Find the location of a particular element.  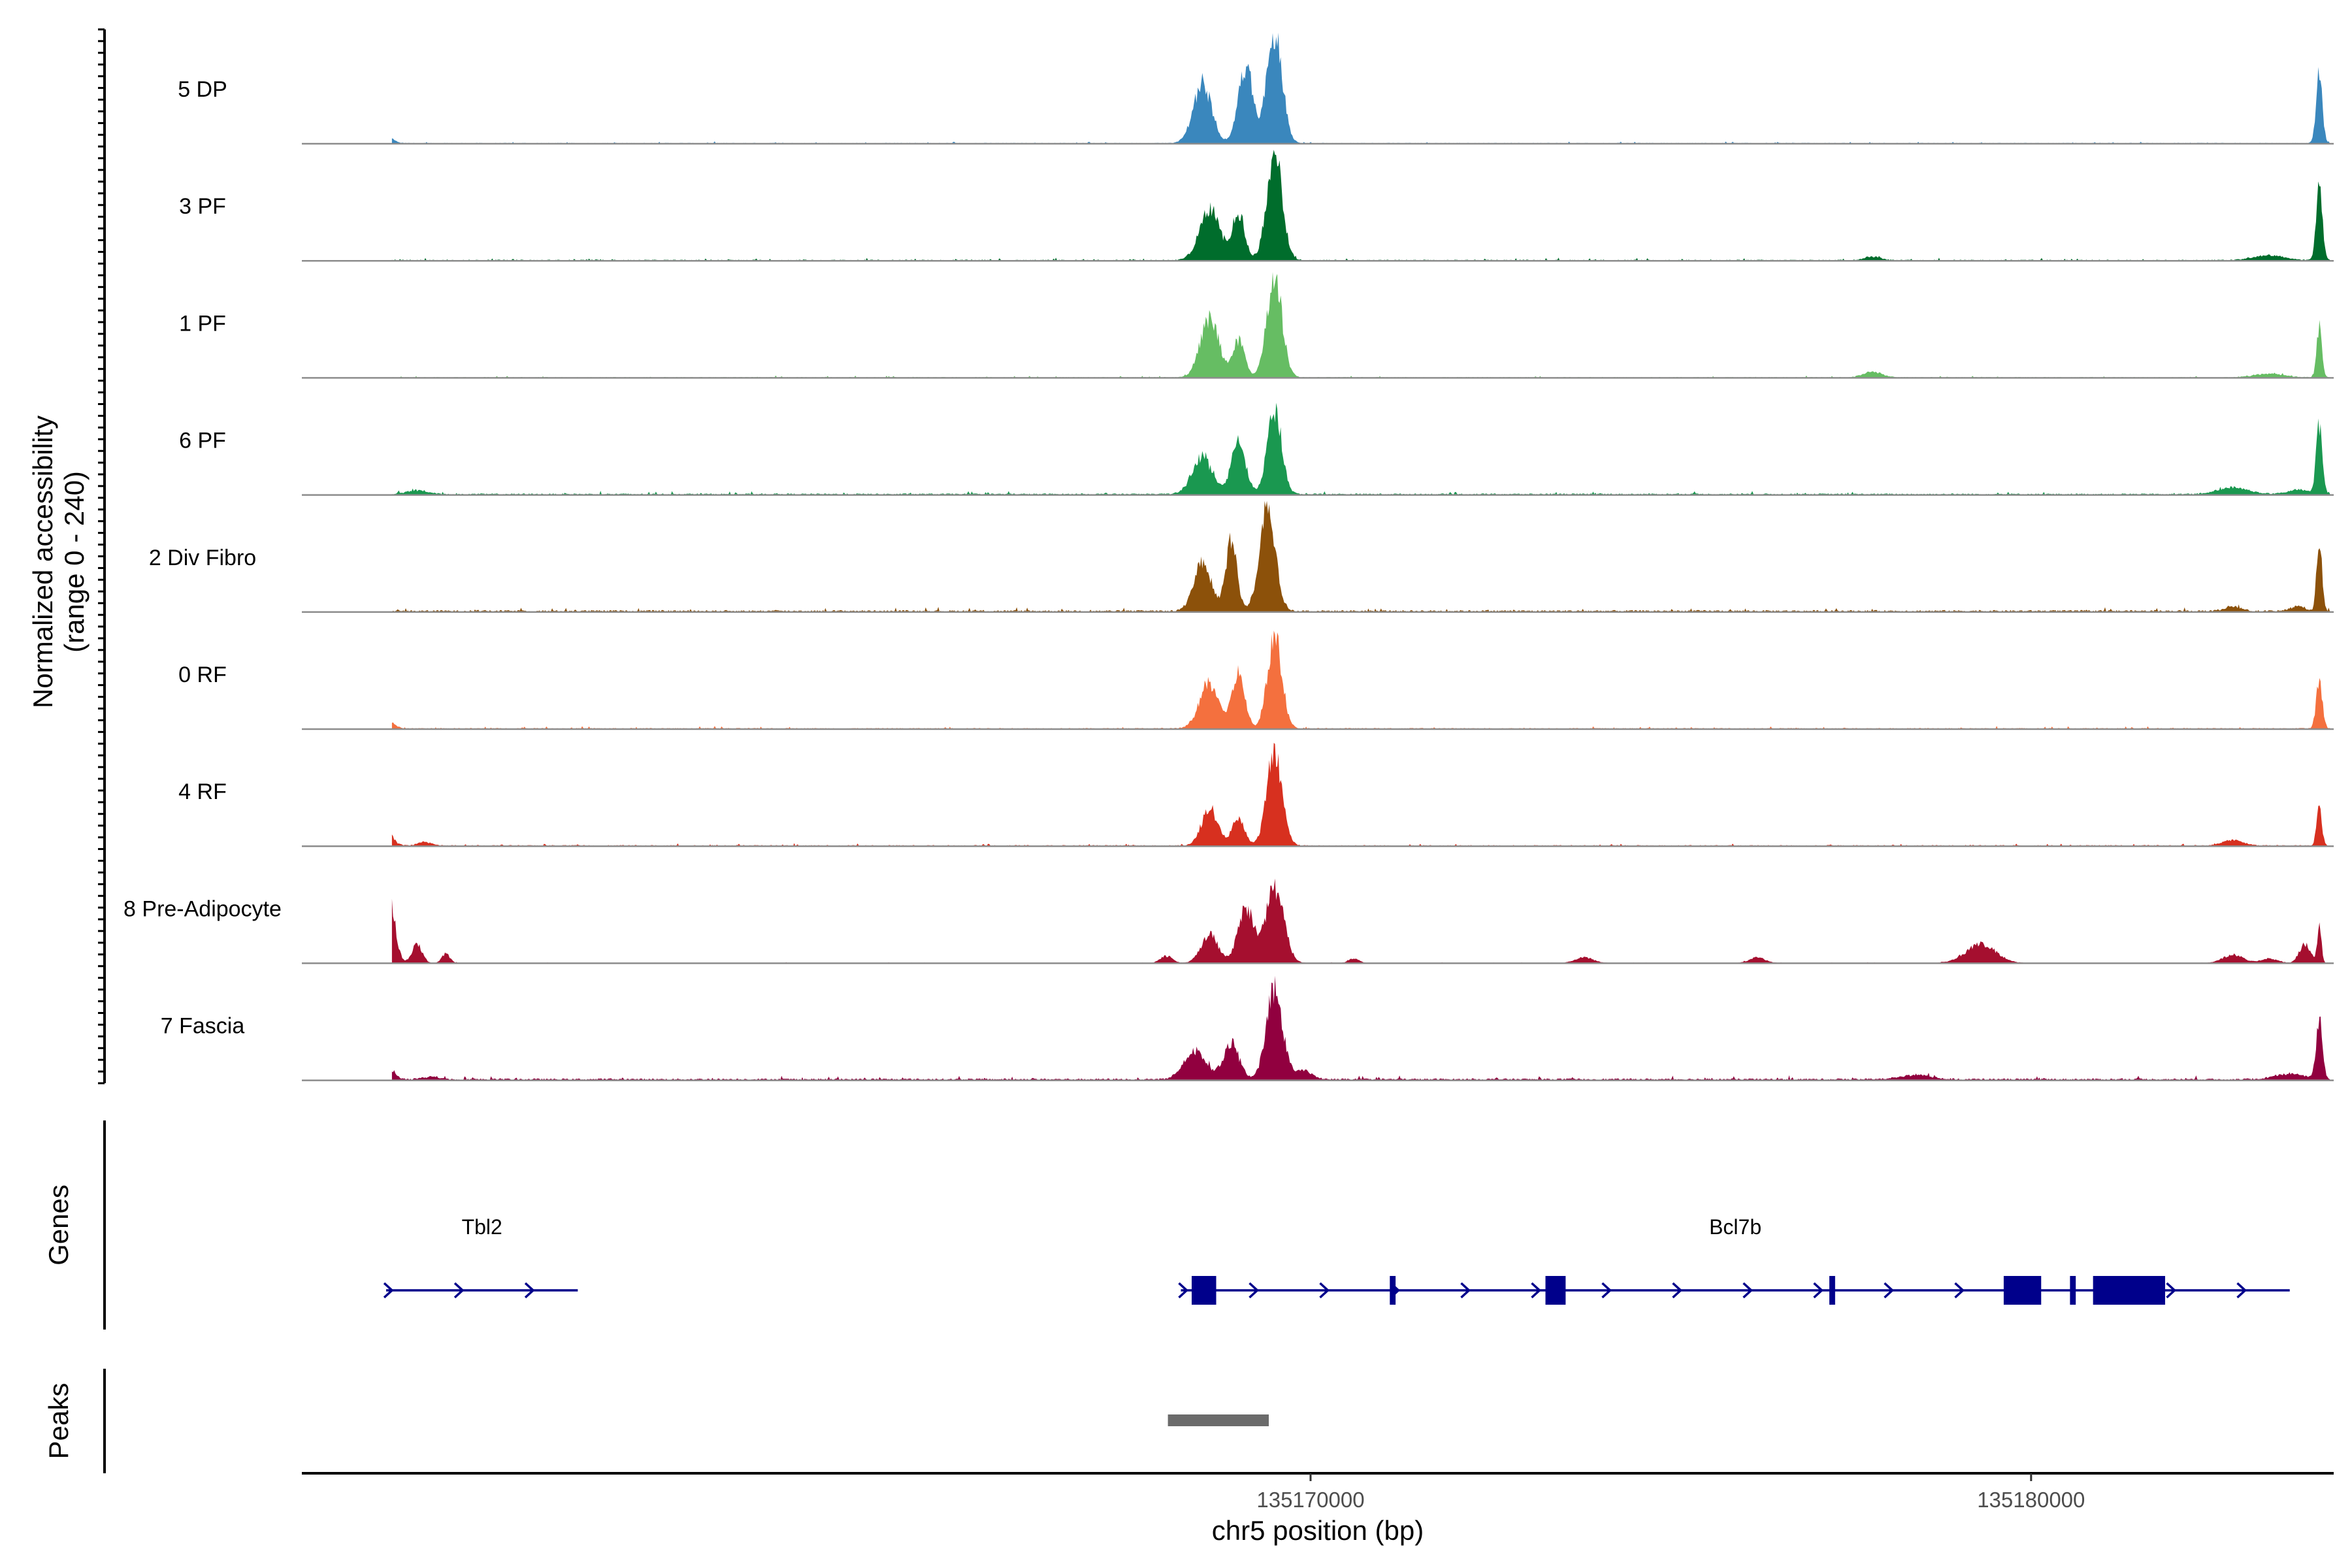

peak-region is located at coordinates (1218, 1420).